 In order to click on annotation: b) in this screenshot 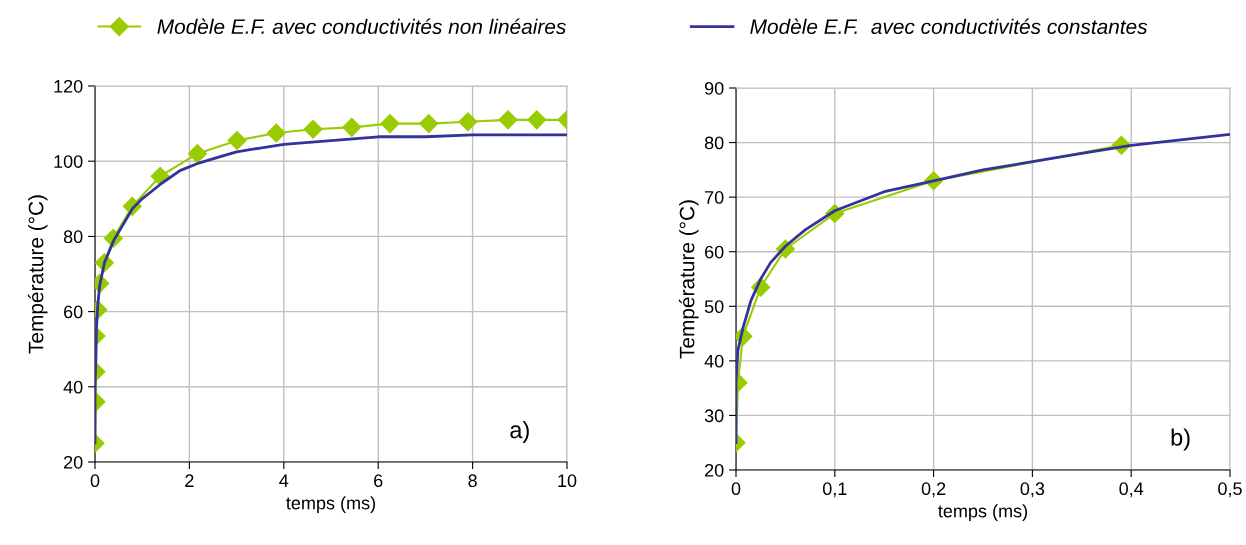, I will do `click(1180, 439)`.